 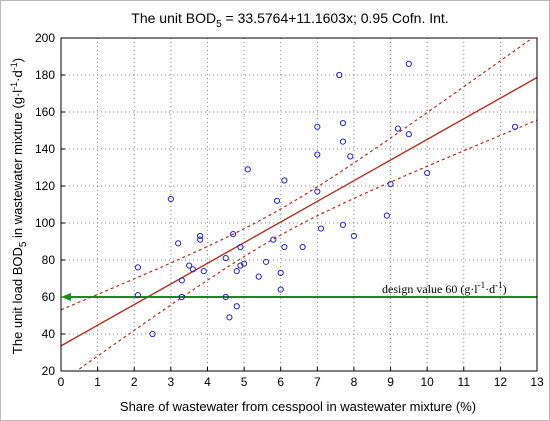 I want to click on x-tick-label: 10, so click(x=427, y=382).